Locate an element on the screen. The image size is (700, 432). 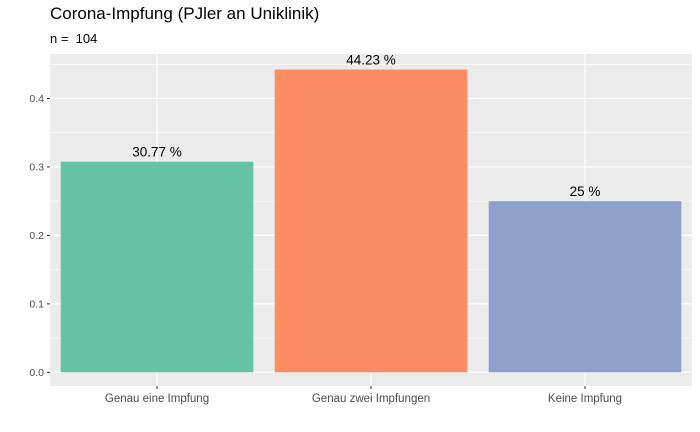
x-tick-label: Genau zwei Impfungen is located at coordinates (371, 399).